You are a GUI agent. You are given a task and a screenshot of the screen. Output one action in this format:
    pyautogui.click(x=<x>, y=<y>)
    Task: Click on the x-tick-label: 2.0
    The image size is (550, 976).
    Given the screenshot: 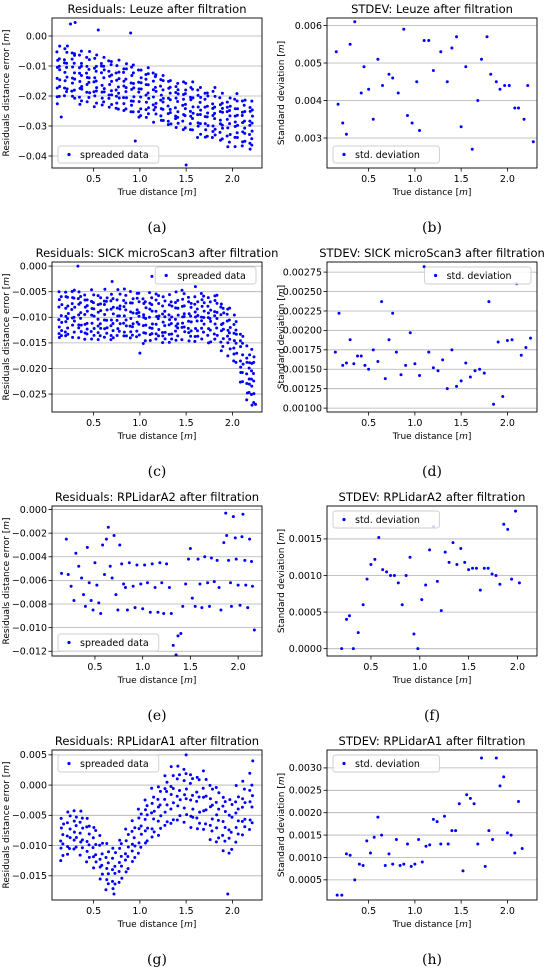 What is the action you would take?
    pyautogui.click(x=517, y=667)
    